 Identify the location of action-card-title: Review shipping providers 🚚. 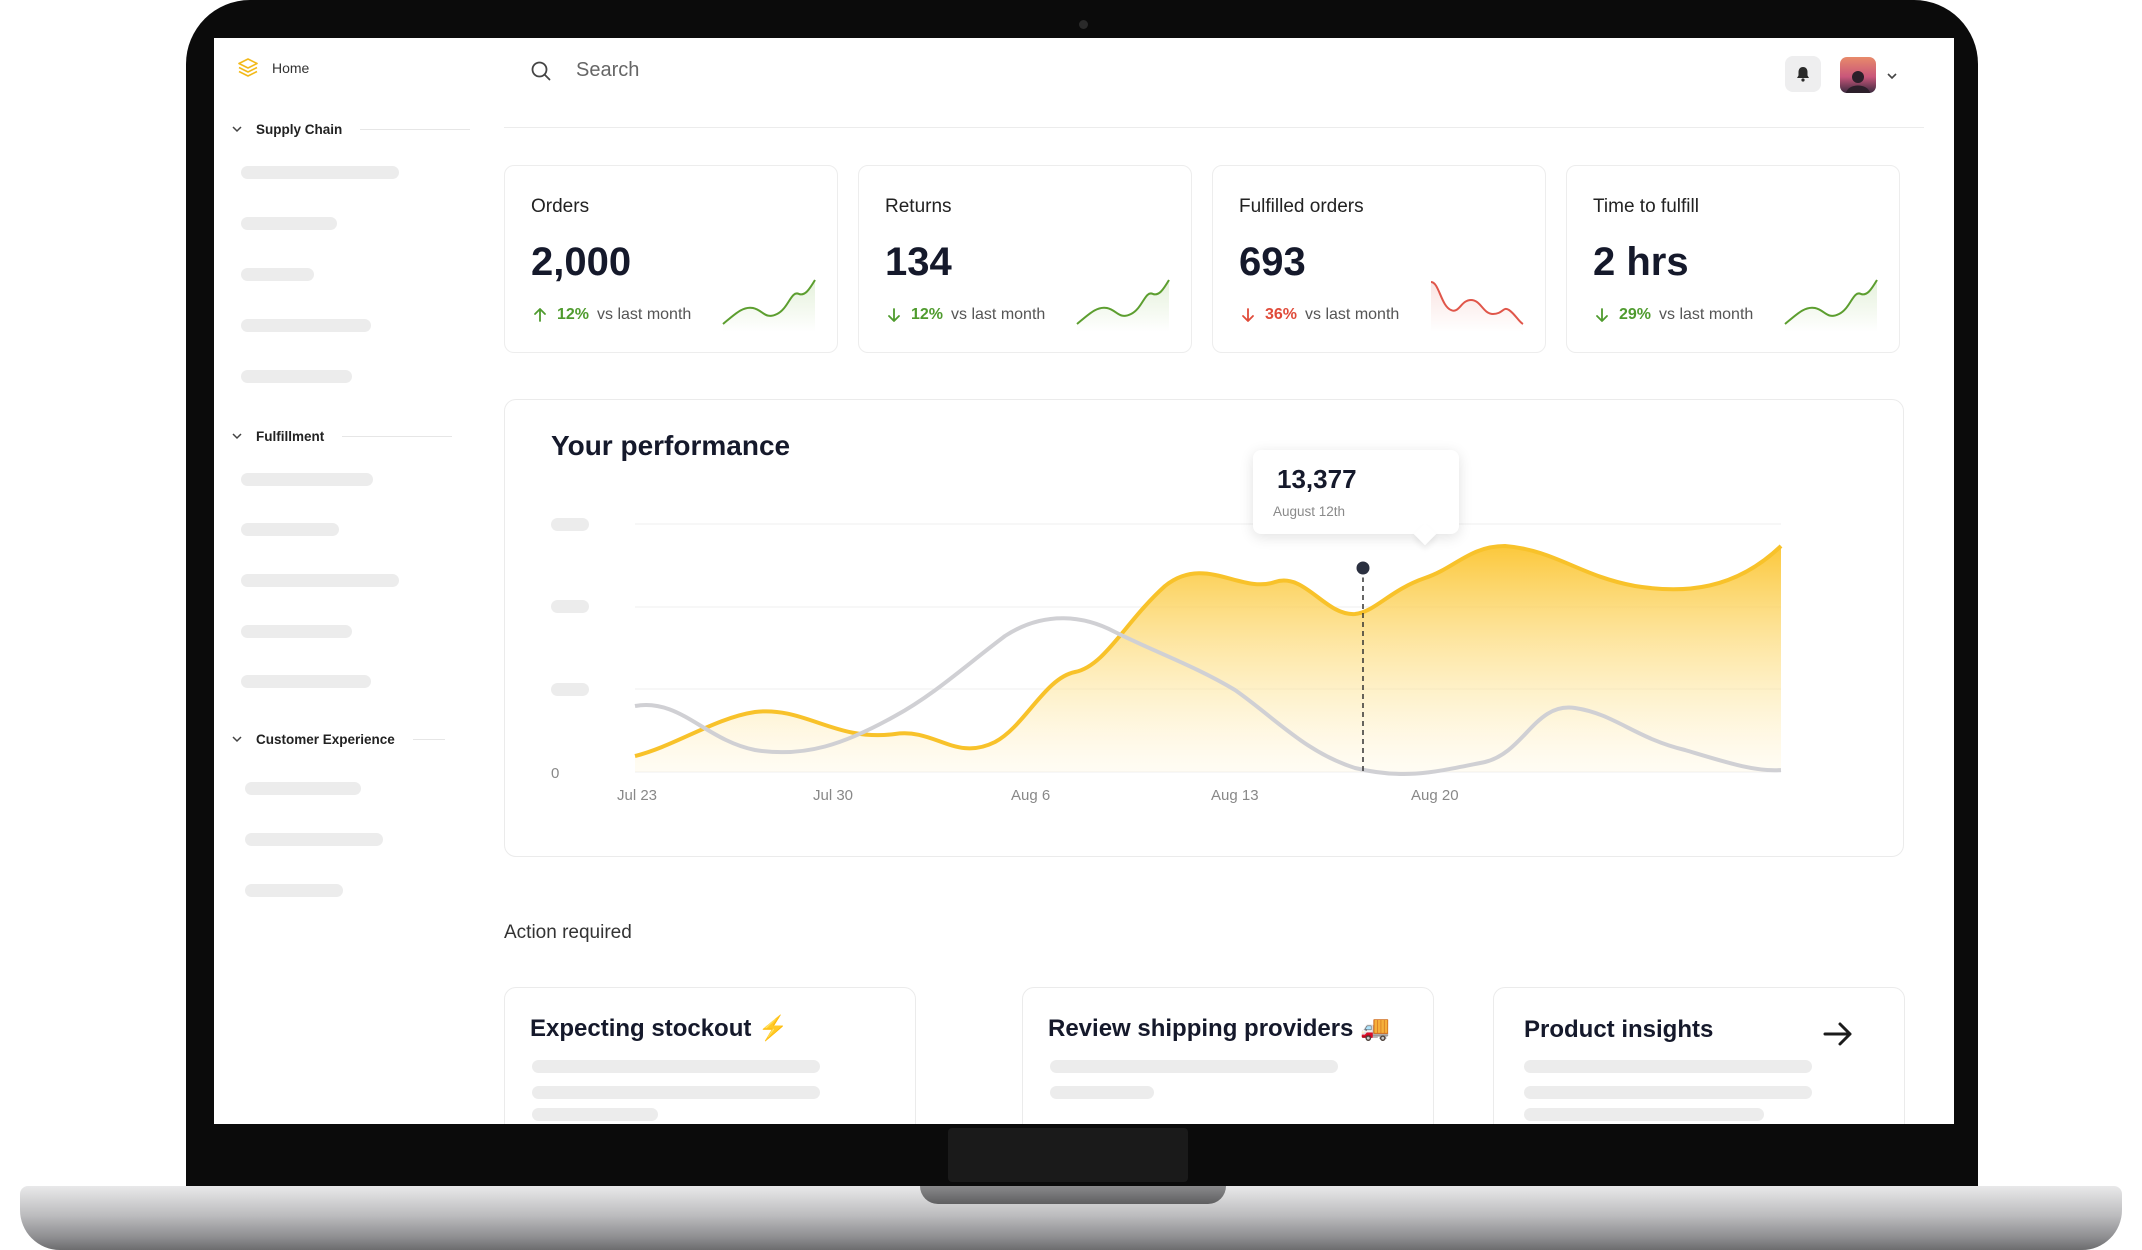
(1219, 1028).